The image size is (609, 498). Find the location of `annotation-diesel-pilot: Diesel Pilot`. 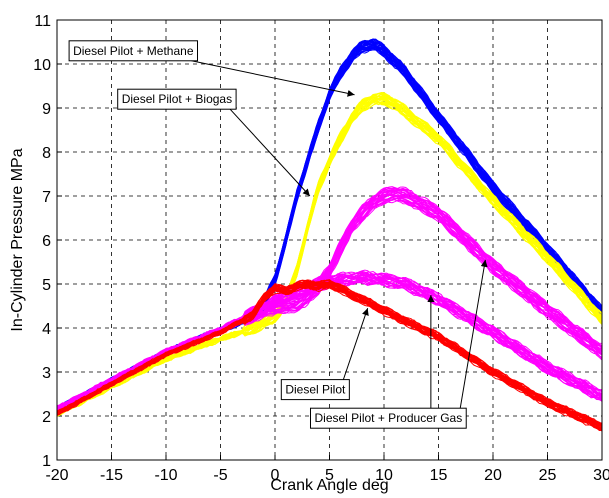

annotation-diesel-pilot: Diesel Pilot is located at coordinates (324, 354).